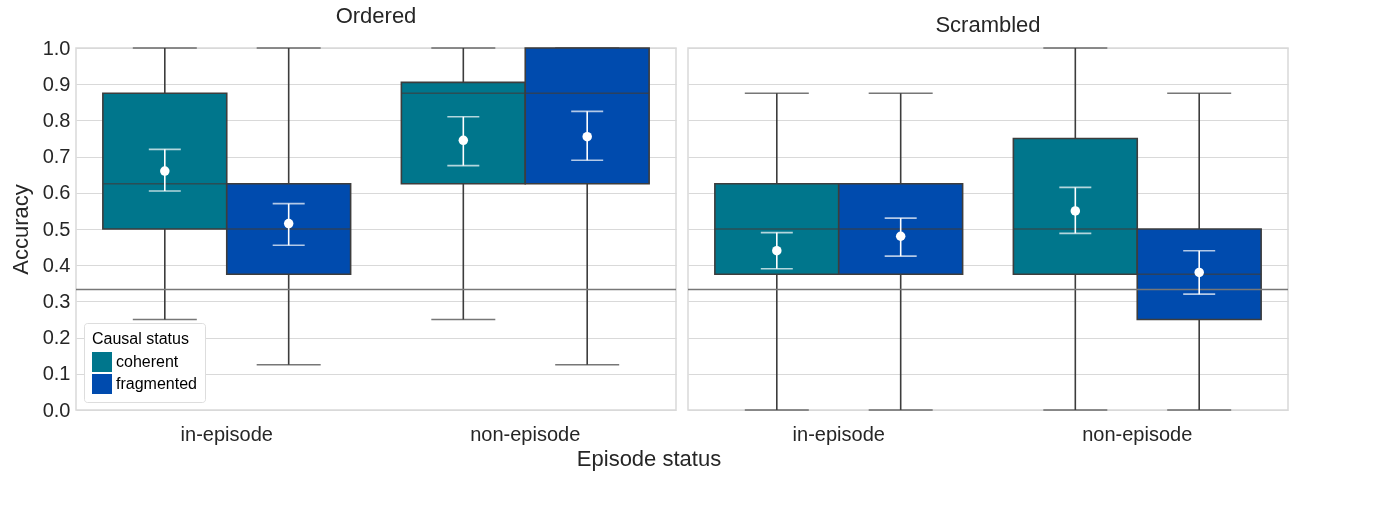  What do you see at coordinates (56, 192) in the screenshot?
I see `y-tick-label: 0.6` at bounding box center [56, 192].